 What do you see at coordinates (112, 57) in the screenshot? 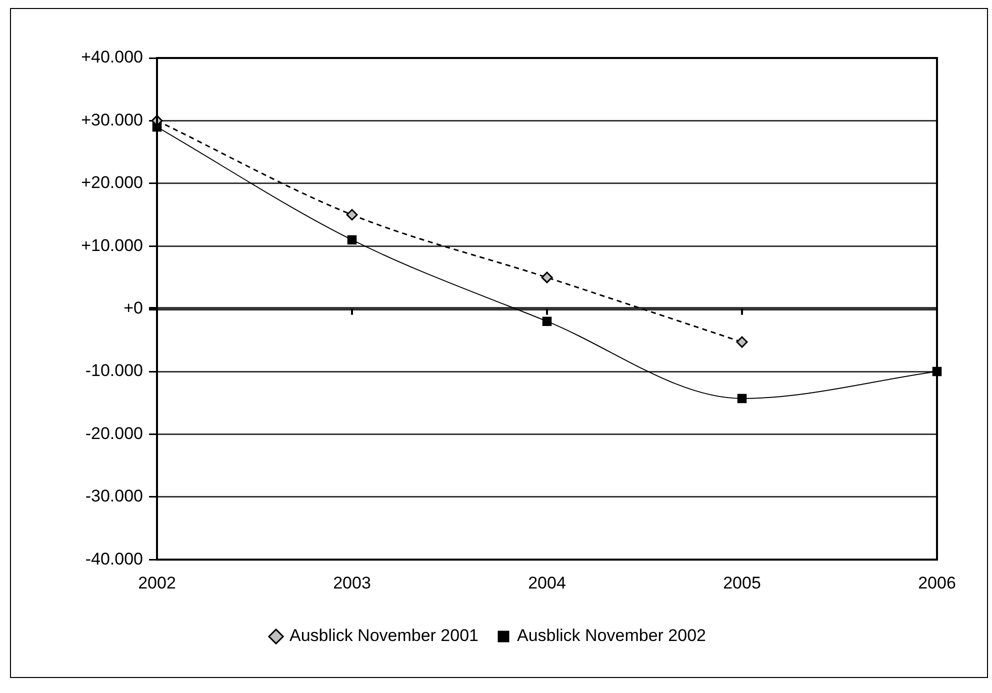
I see `y-tick-label: +40.000` at bounding box center [112, 57].